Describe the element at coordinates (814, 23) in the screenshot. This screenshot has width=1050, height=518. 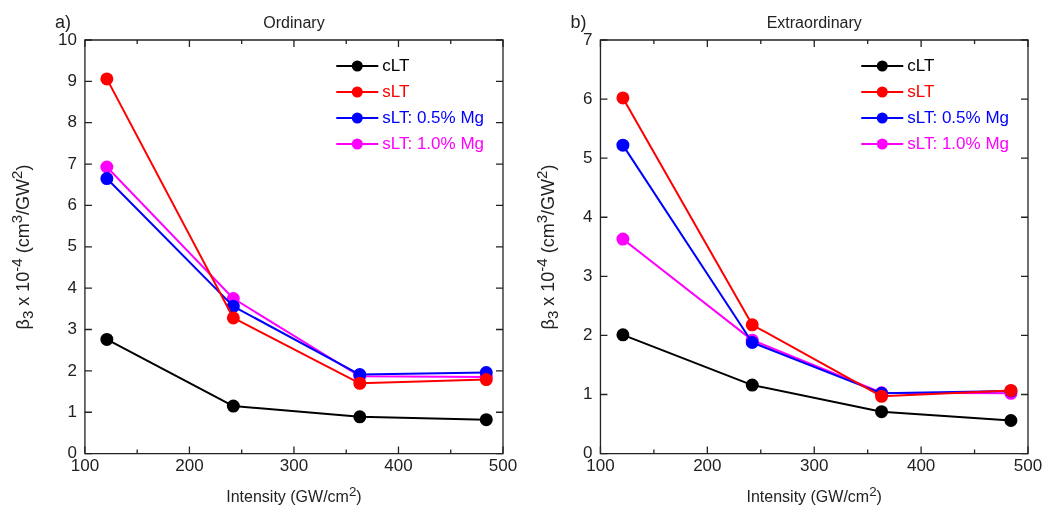
I see `chart-title: Extraordinary` at that location.